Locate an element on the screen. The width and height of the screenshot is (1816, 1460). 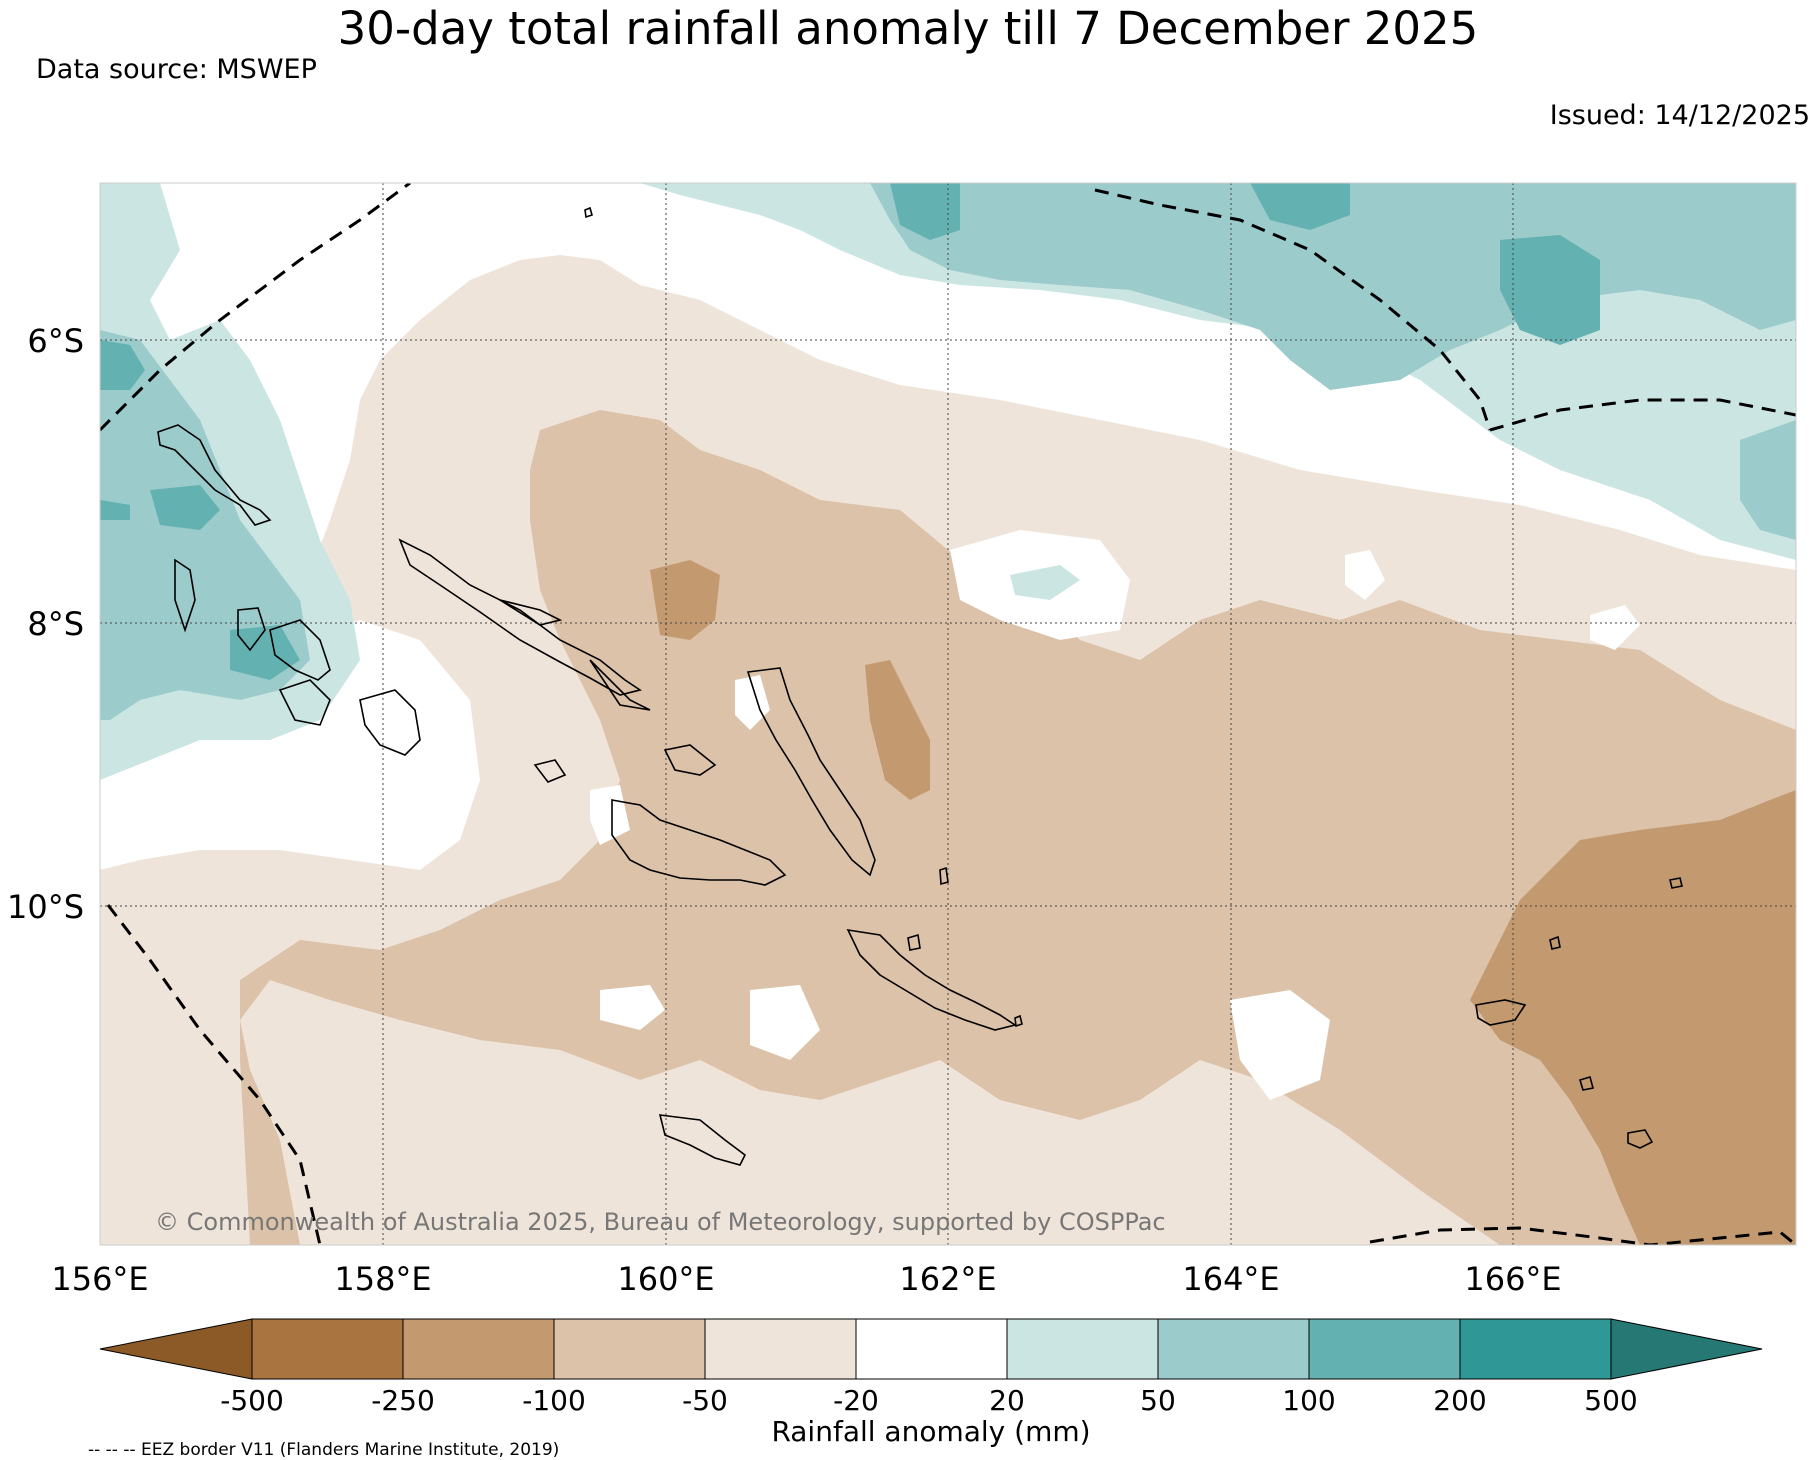
colorbar-tick-label: 100 is located at coordinates (1308, 1400).